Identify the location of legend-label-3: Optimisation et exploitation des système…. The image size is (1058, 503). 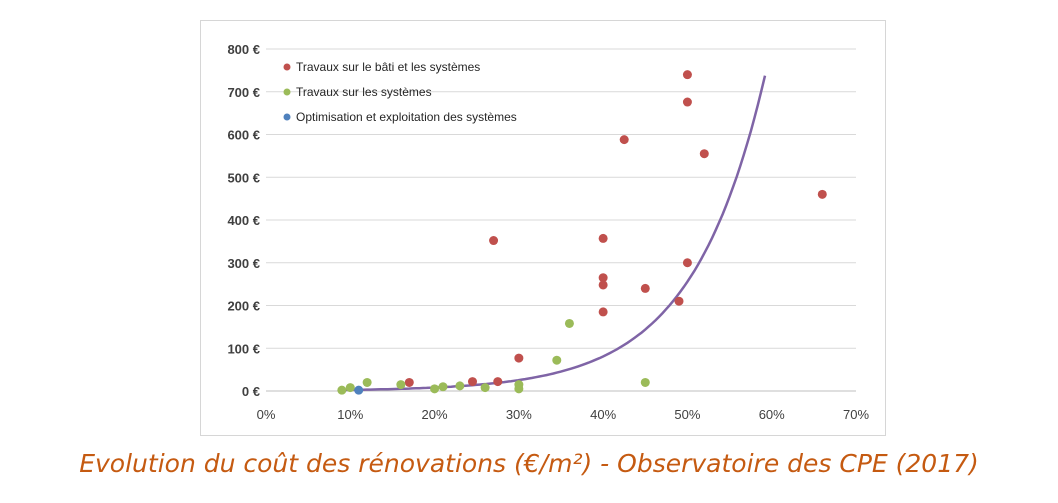
(406, 117).